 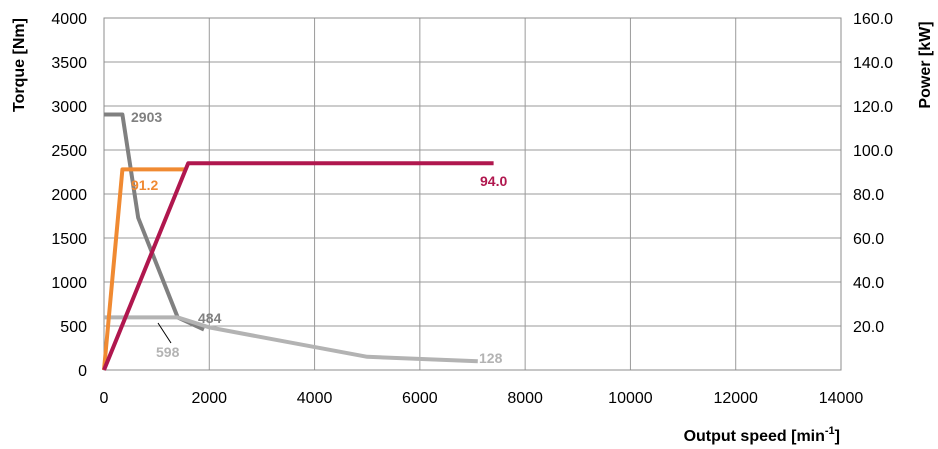 I want to click on x-axis-ticks: 0 2000 4000 6000 8000 10000 12000 14000, so click(x=482, y=398).